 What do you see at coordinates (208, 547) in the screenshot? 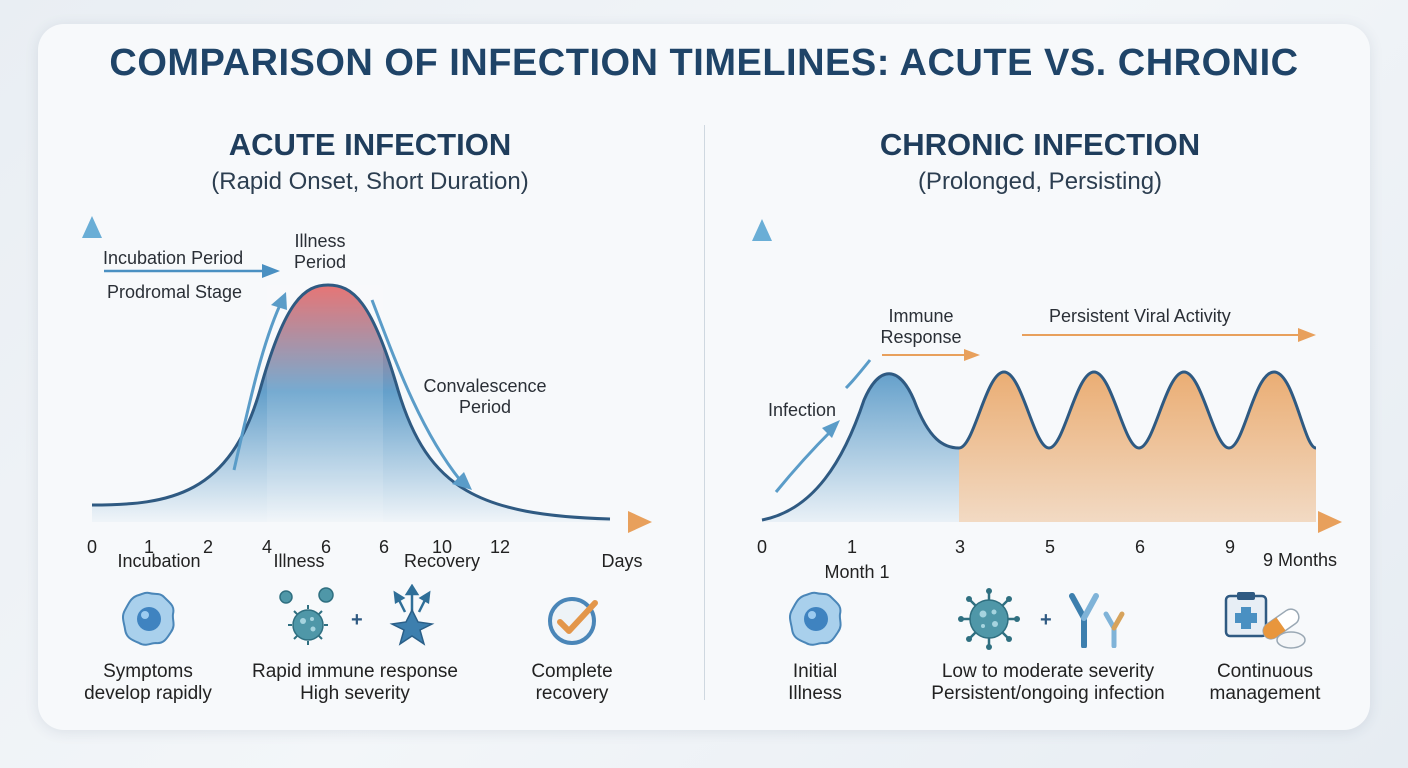
I see `acute-tick-2: 2` at bounding box center [208, 547].